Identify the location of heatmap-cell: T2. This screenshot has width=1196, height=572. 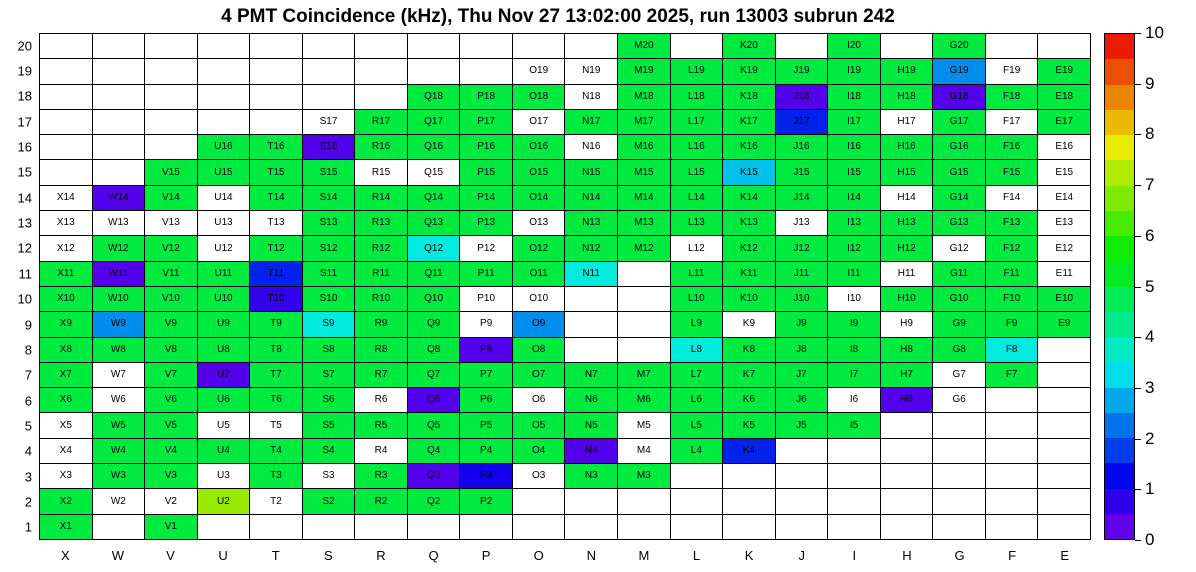
(276, 501).